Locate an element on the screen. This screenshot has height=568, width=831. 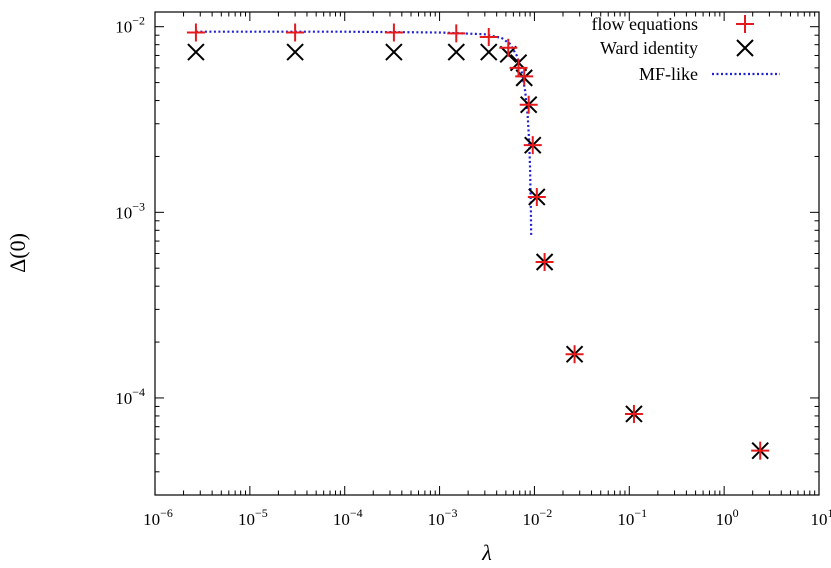
x-axis-label: λ is located at coordinates (486, 552).